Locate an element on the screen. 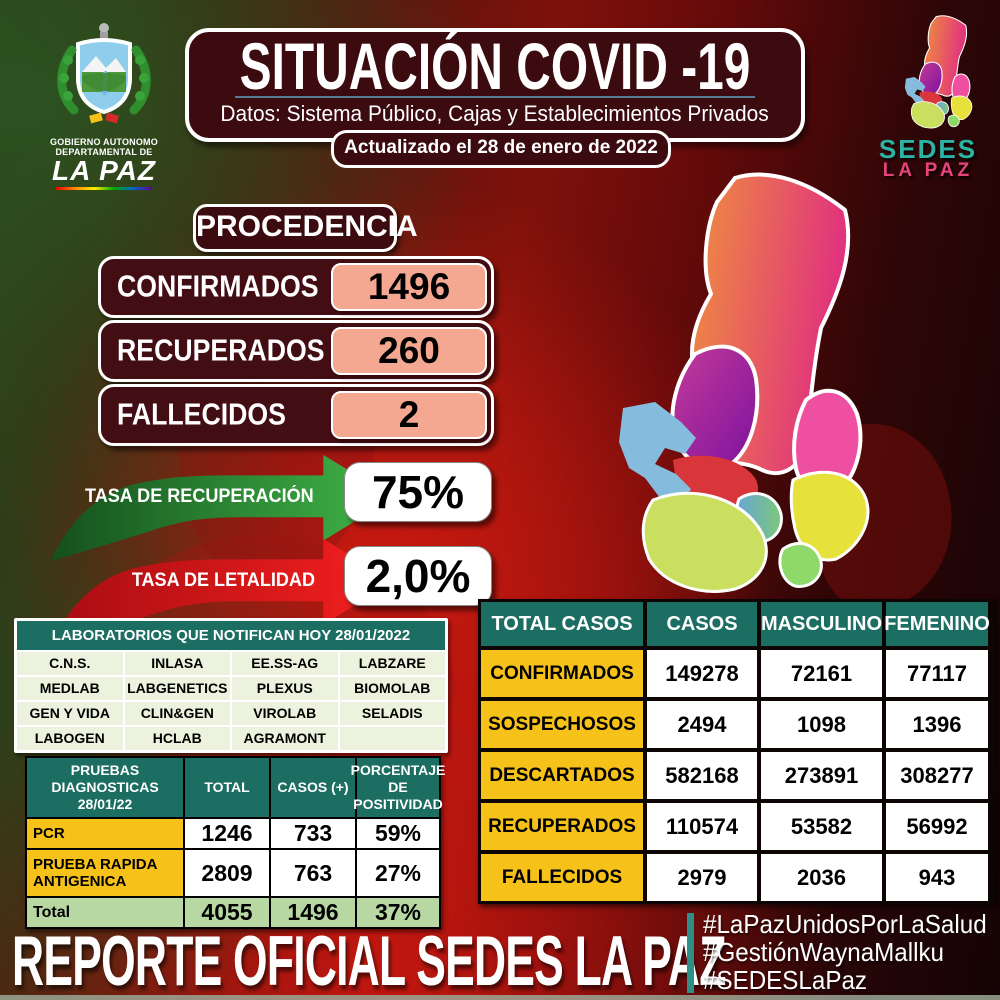 This screenshot has width=1000, height=1000. lab-name: AGRAMONT is located at coordinates (285, 738).